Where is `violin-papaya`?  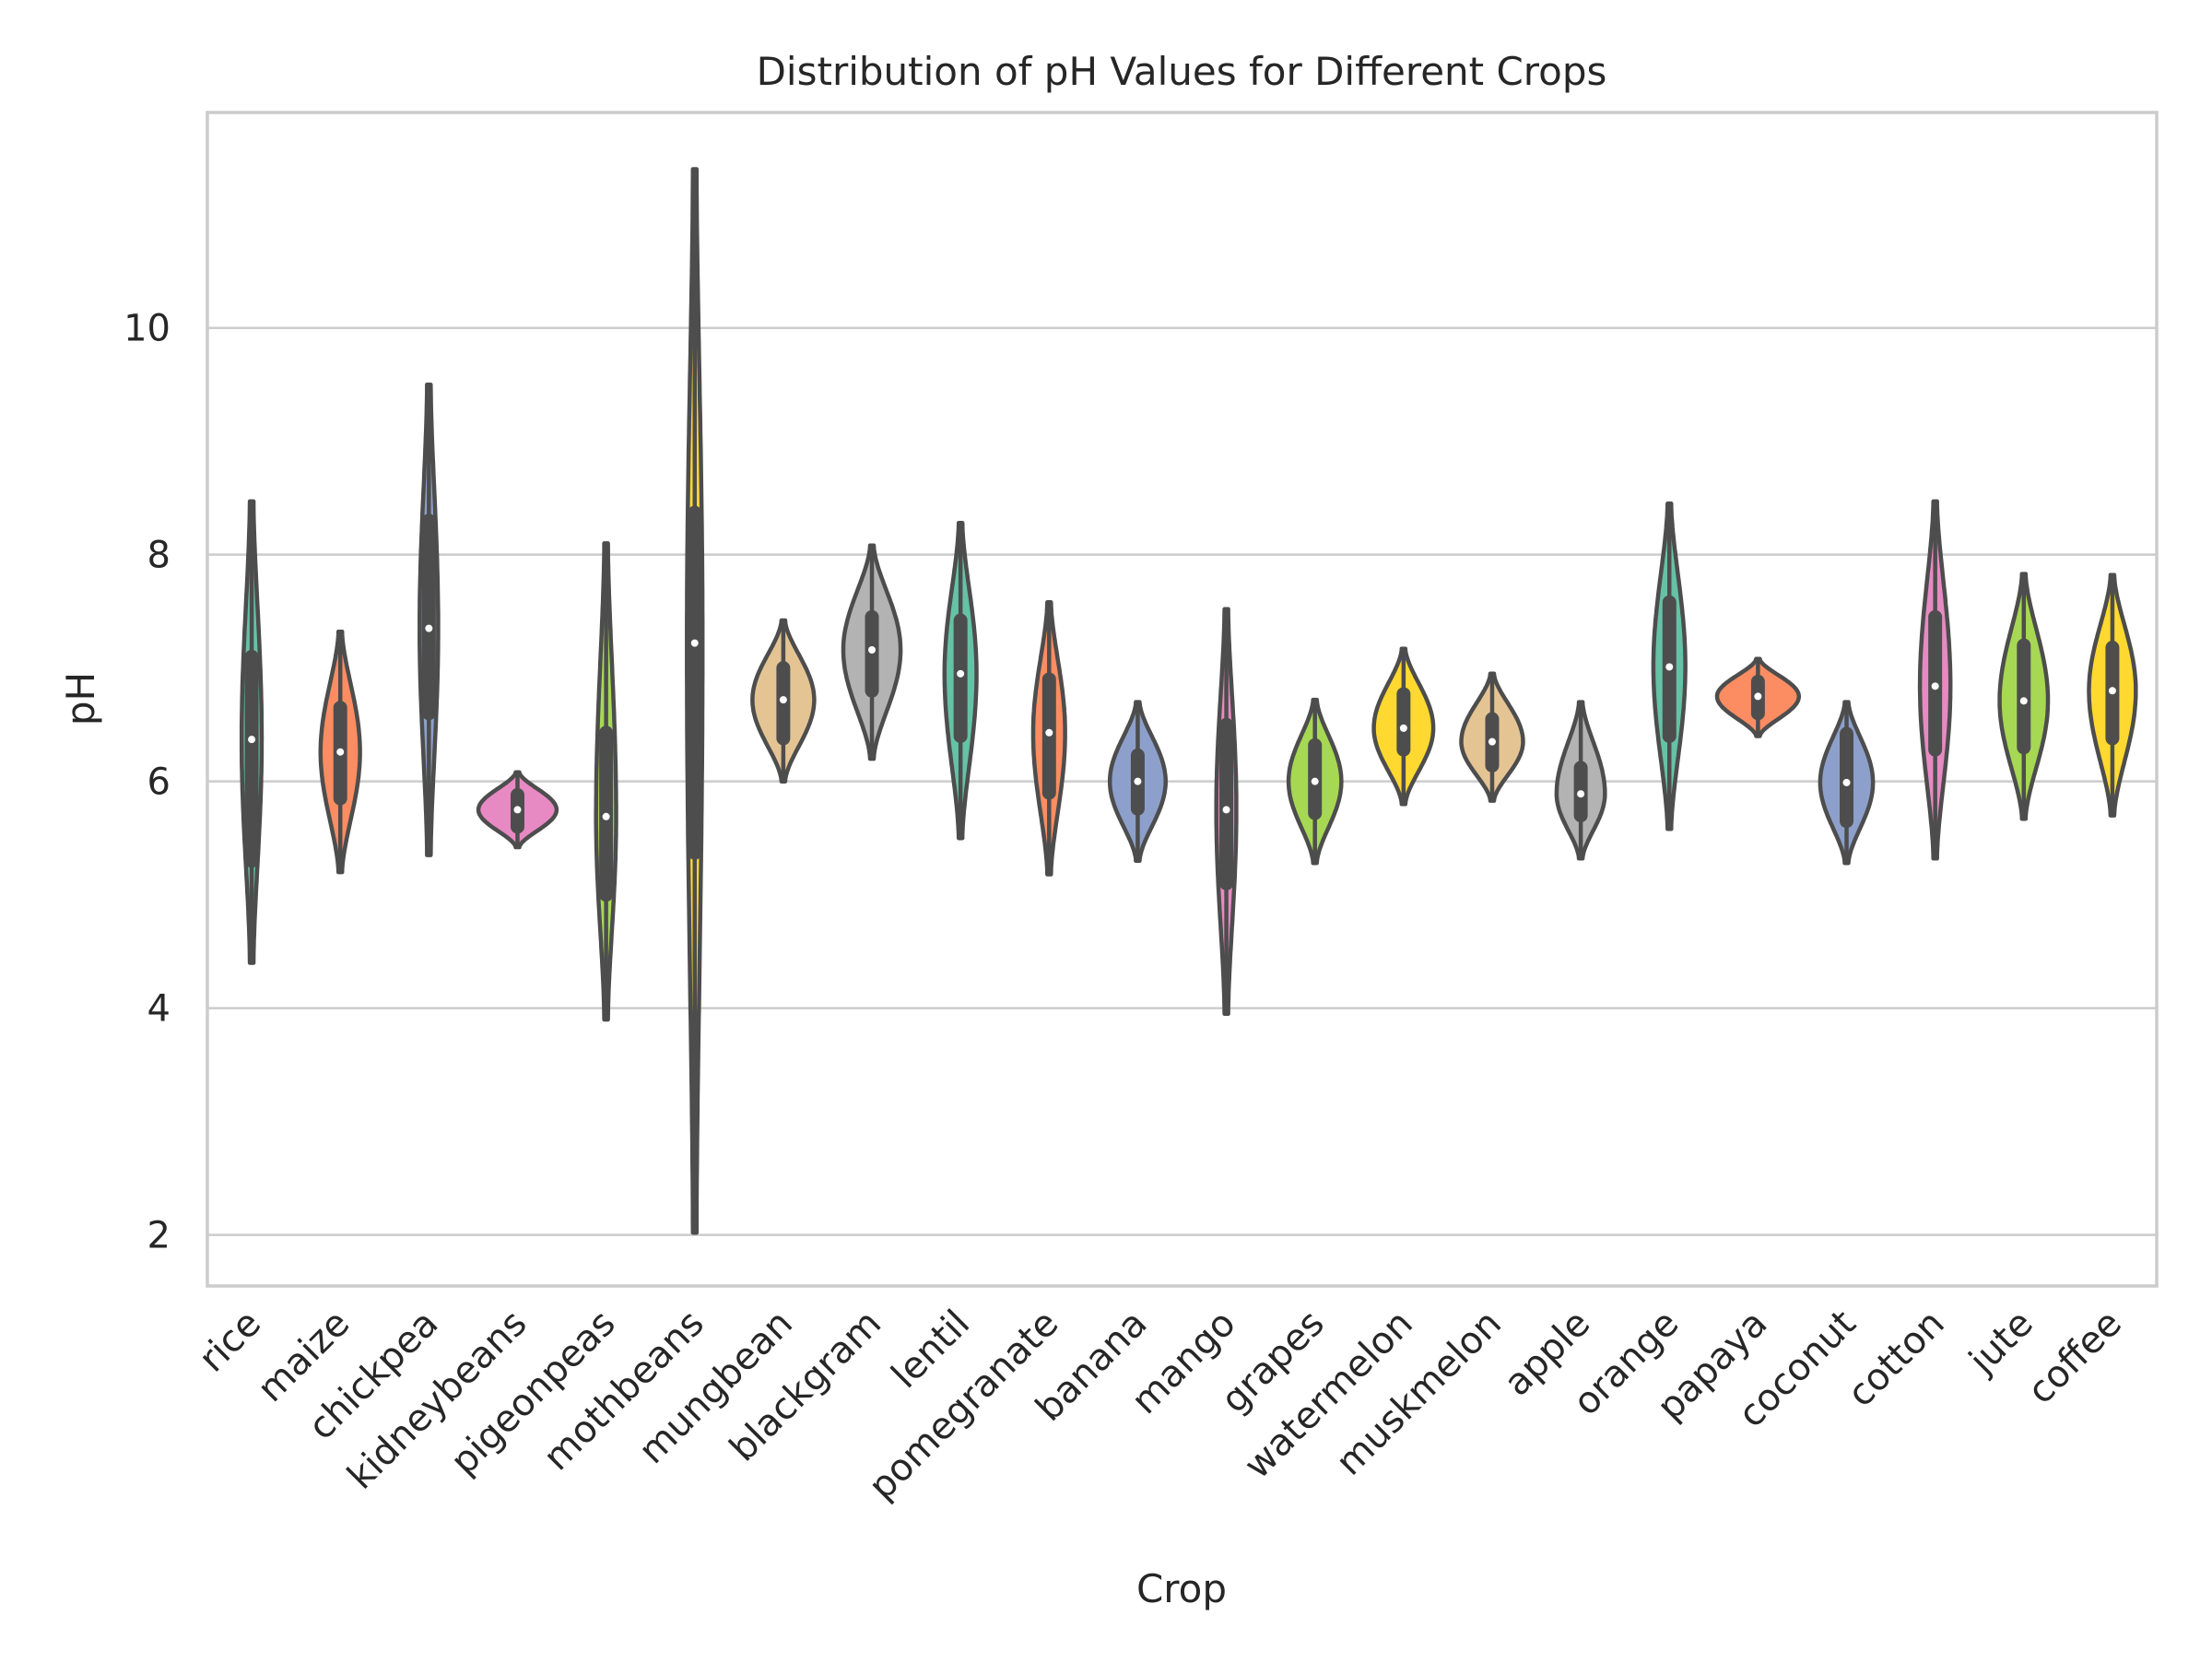
violin-papaya is located at coordinates (1758, 697).